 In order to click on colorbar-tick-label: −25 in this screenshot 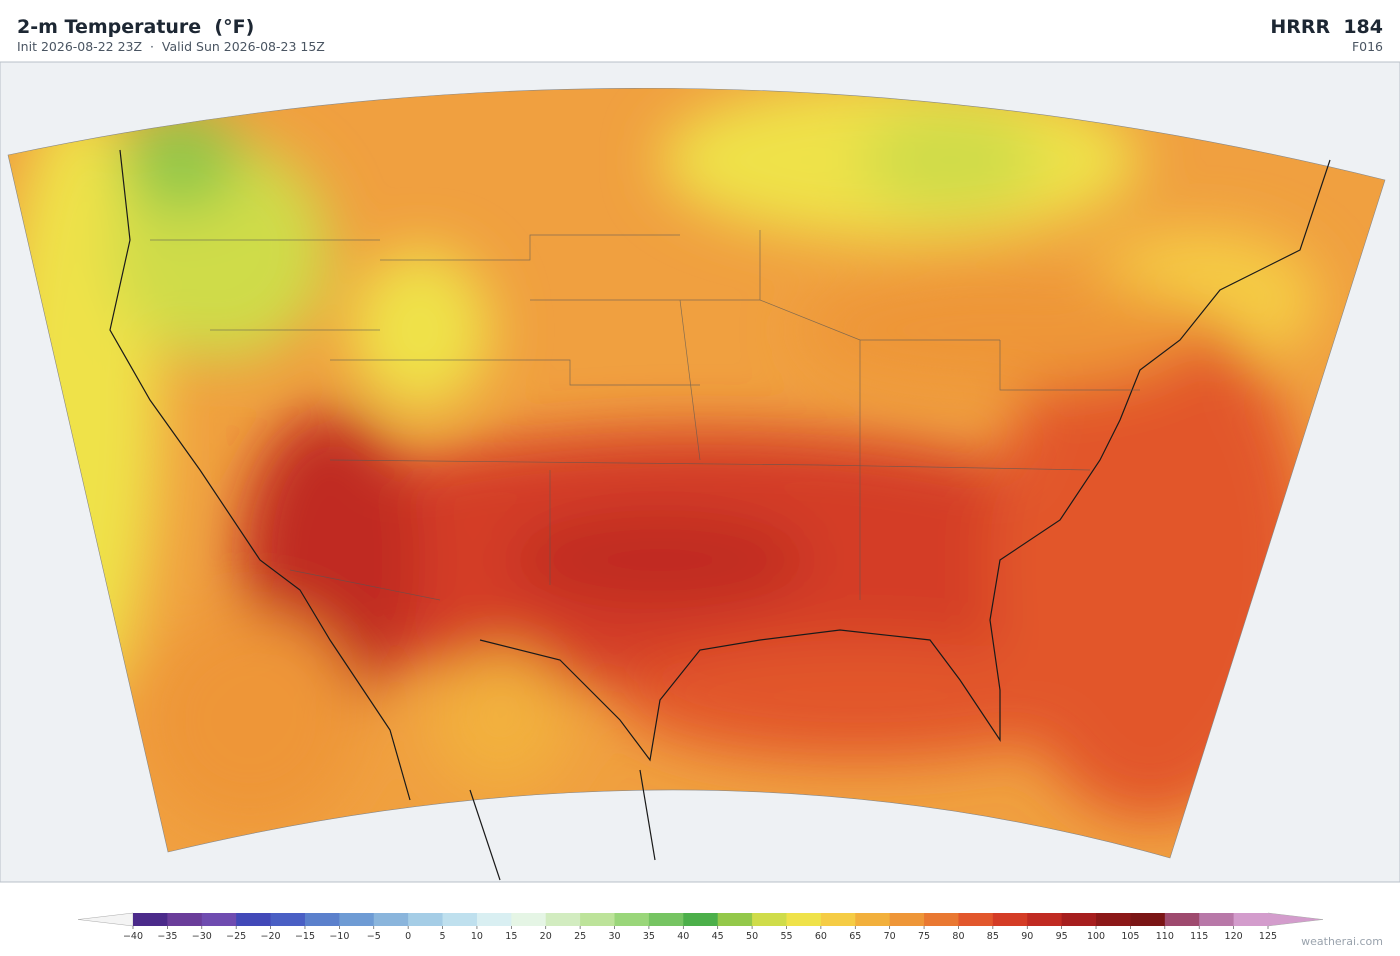, I will do `click(236, 936)`.